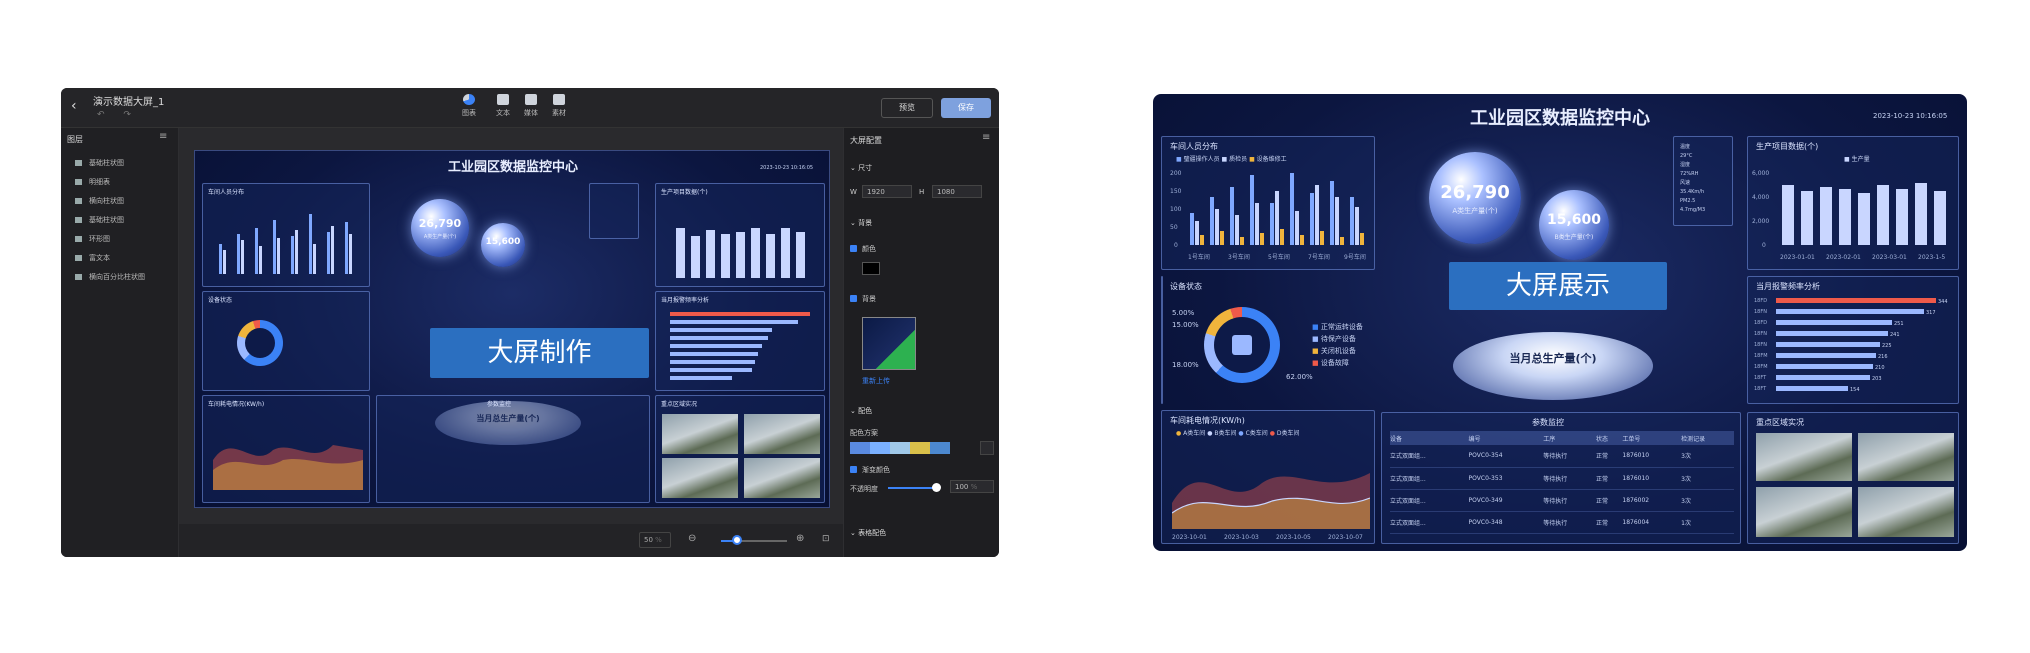 This screenshot has width=2030, height=653. What do you see at coordinates (853, 298) in the screenshot?
I see `image-checkbox` at bounding box center [853, 298].